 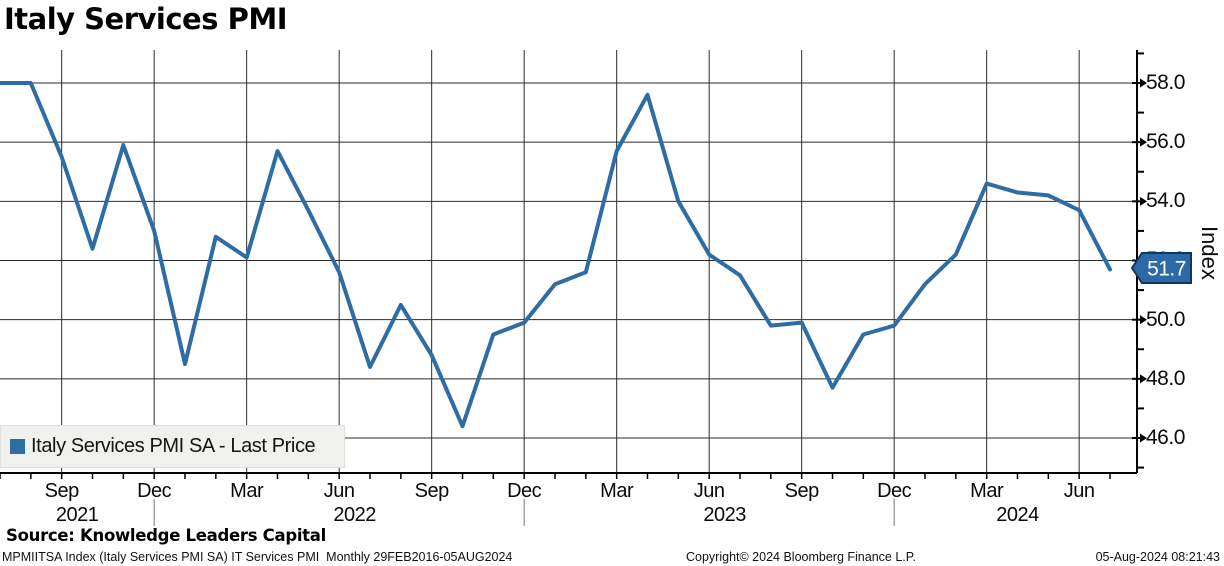 I want to click on y-tick-label: 46.0, so click(x=1165, y=437).